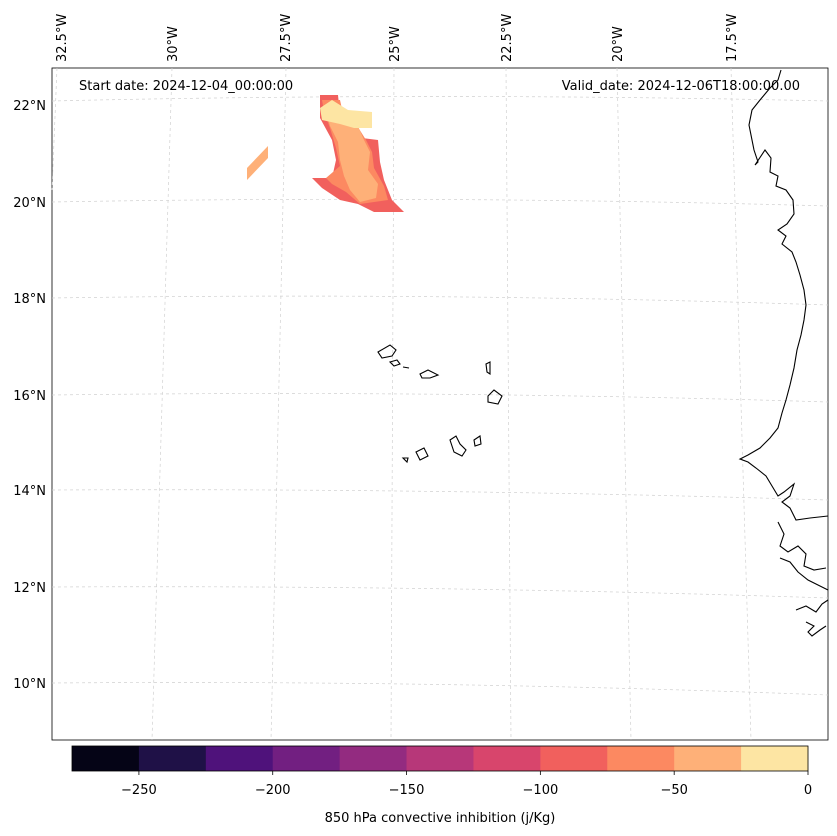 This screenshot has height=836, width=837. What do you see at coordinates (808, 790) in the screenshot?
I see `colorbar-tick-label: 0` at bounding box center [808, 790].